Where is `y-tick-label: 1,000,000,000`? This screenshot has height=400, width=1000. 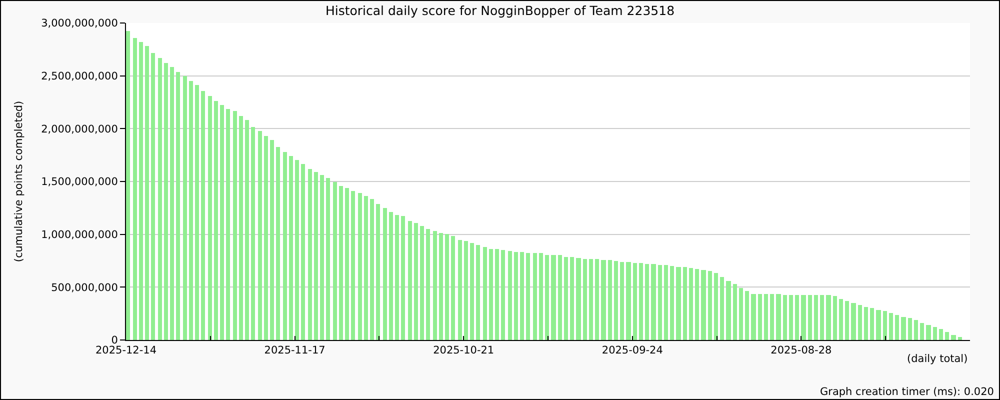
y-tick-label: 1,000,000,000 is located at coordinates (79, 235).